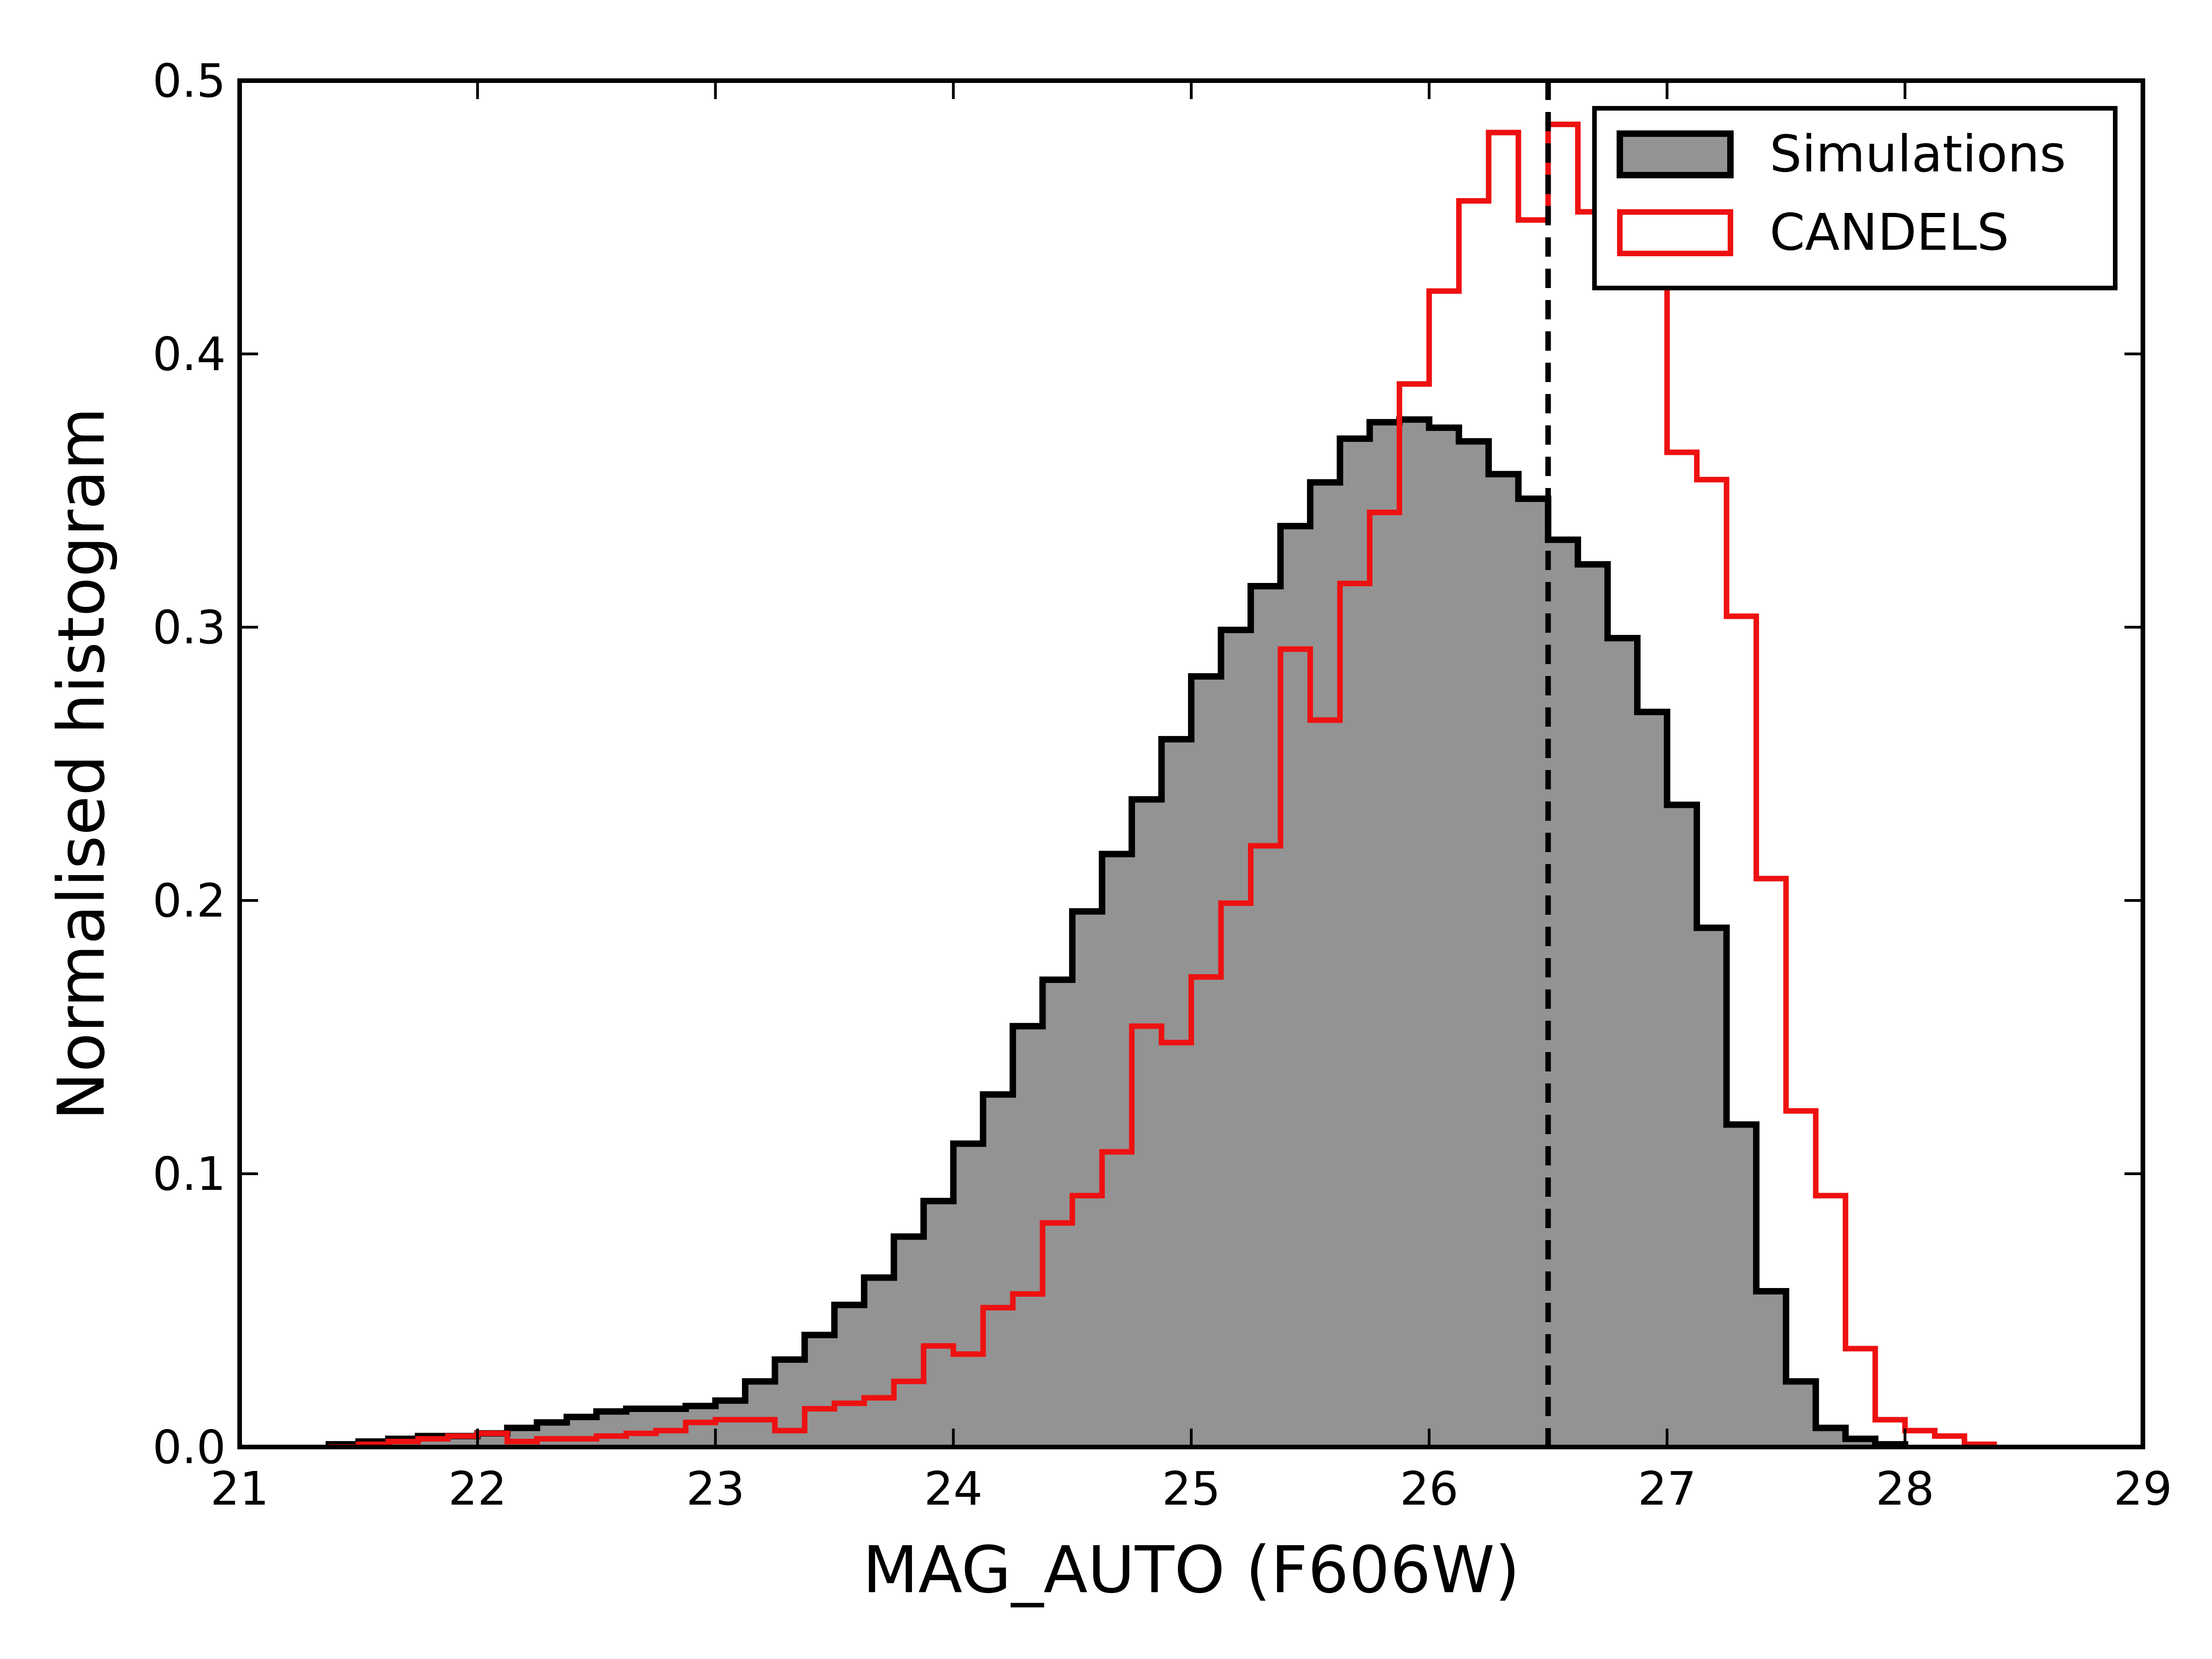 This screenshot has height=1659, width=2212. What do you see at coordinates (81, 764) in the screenshot?
I see `y-axis-label: Normalised histogram` at bounding box center [81, 764].